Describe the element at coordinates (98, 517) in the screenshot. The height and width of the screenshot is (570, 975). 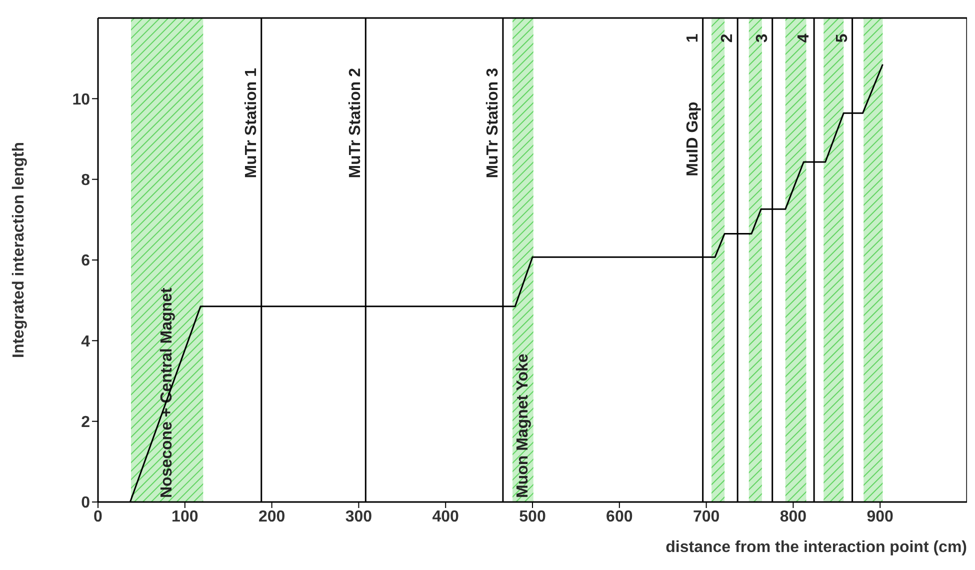
I see `x-tick-label: 0` at that location.